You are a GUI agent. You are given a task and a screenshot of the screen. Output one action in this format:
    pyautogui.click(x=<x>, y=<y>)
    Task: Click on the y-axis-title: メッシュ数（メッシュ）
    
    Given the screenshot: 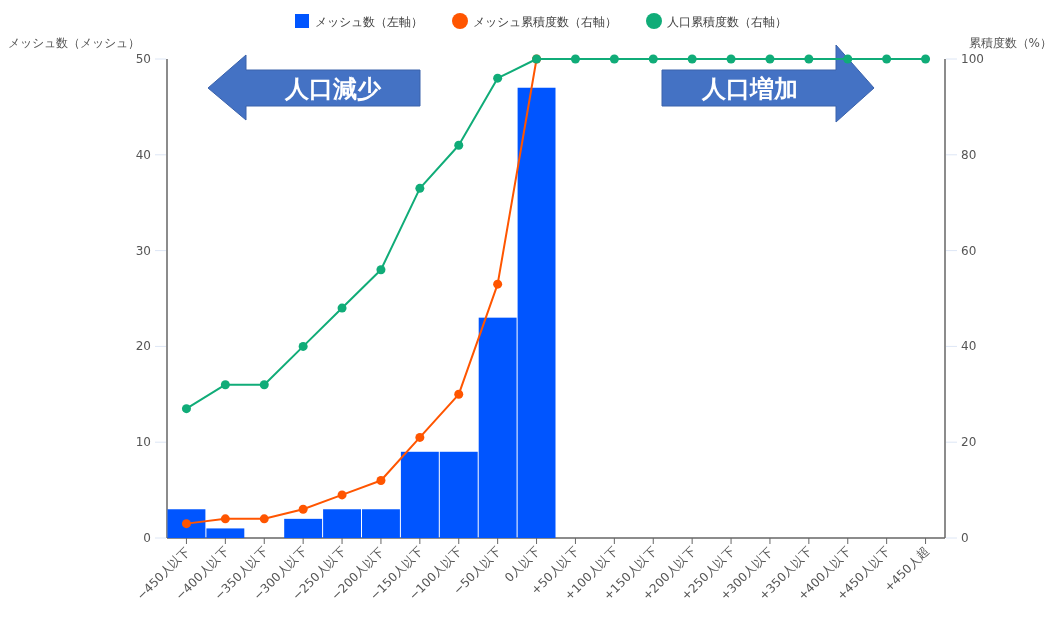 What is the action you would take?
    pyautogui.click(x=74, y=43)
    